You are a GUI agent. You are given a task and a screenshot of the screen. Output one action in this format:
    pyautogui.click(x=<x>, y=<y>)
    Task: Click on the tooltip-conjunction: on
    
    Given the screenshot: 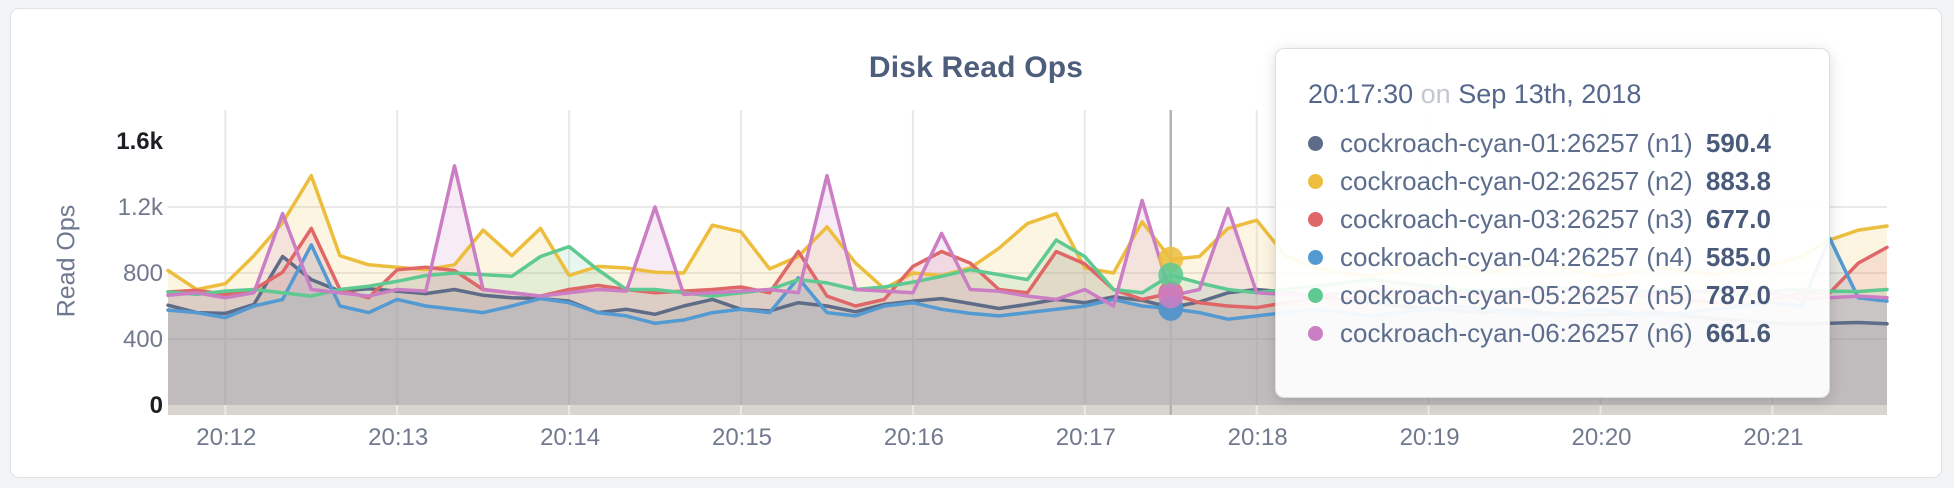 What is the action you would take?
    pyautogui.click(x=1435, y=94)
    